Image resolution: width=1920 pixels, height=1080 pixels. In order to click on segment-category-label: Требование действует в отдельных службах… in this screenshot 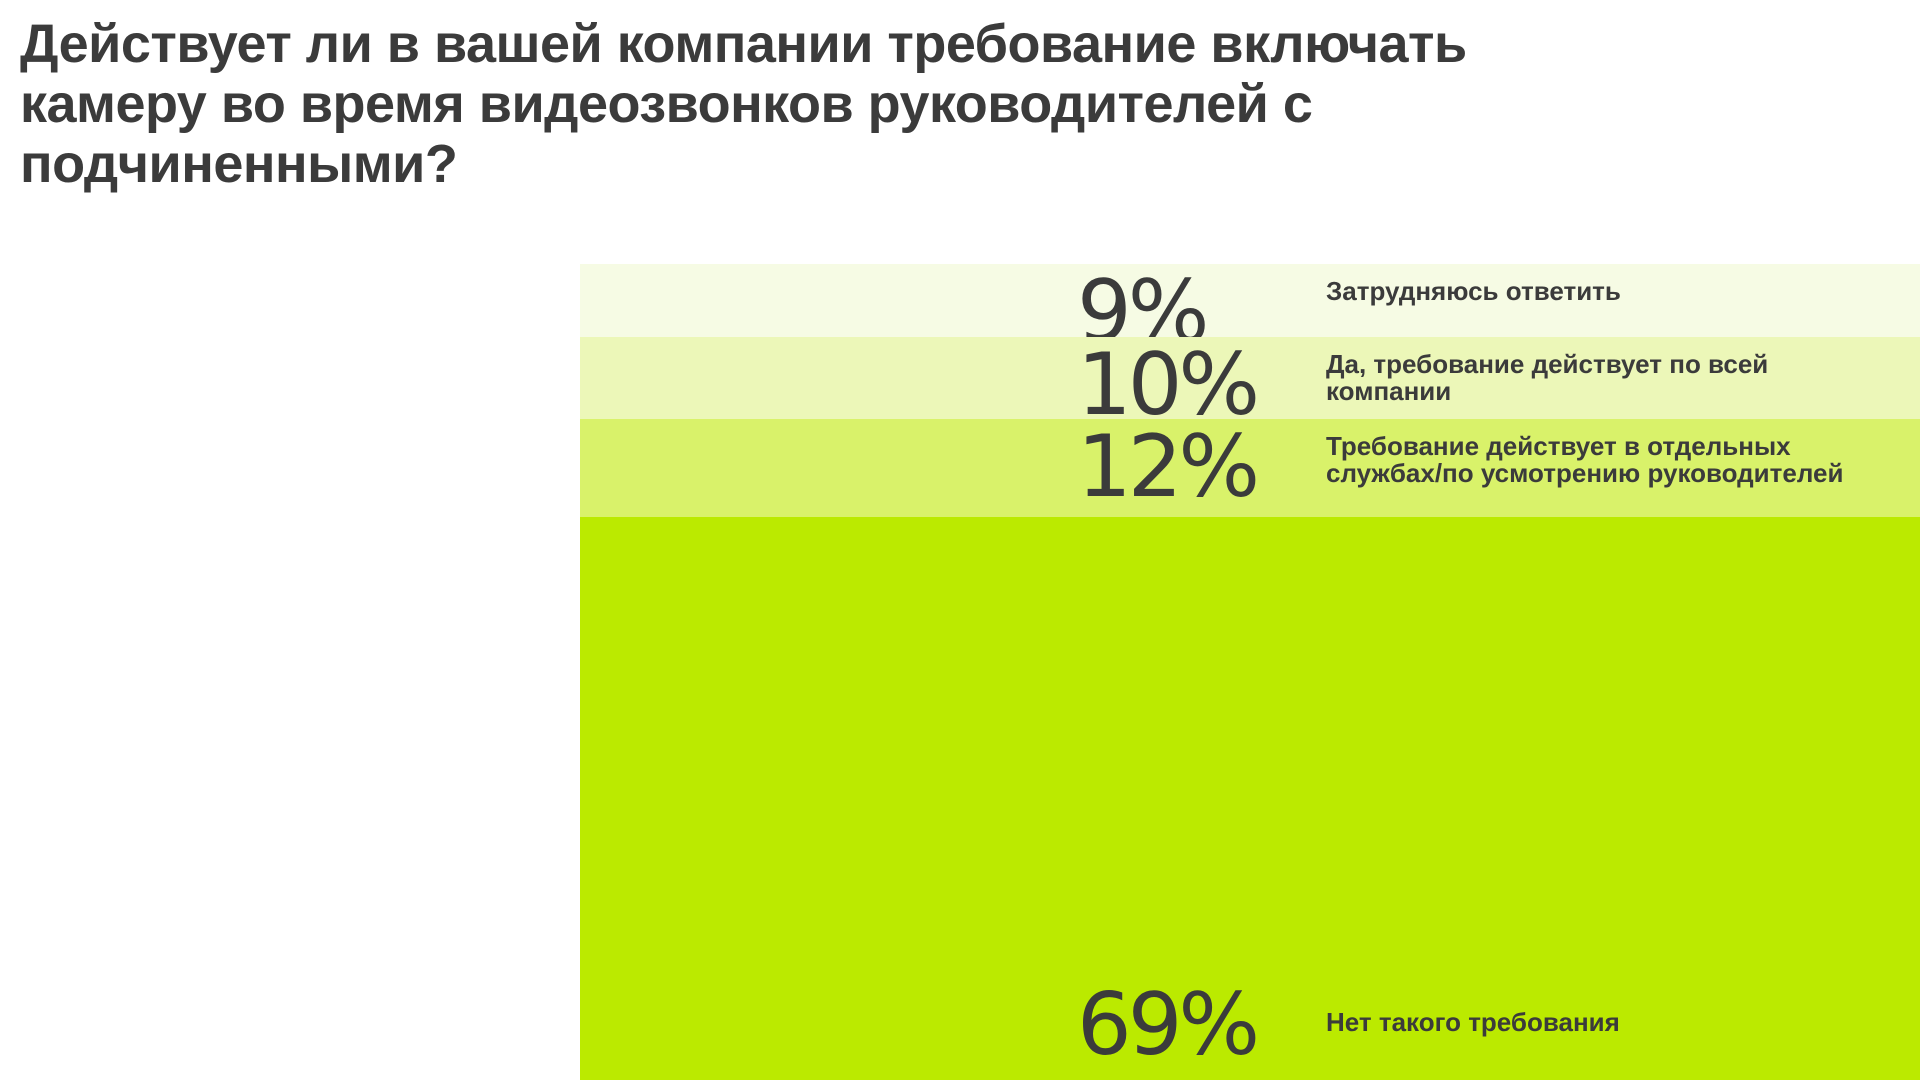, I will do `click(1585, 459)`.